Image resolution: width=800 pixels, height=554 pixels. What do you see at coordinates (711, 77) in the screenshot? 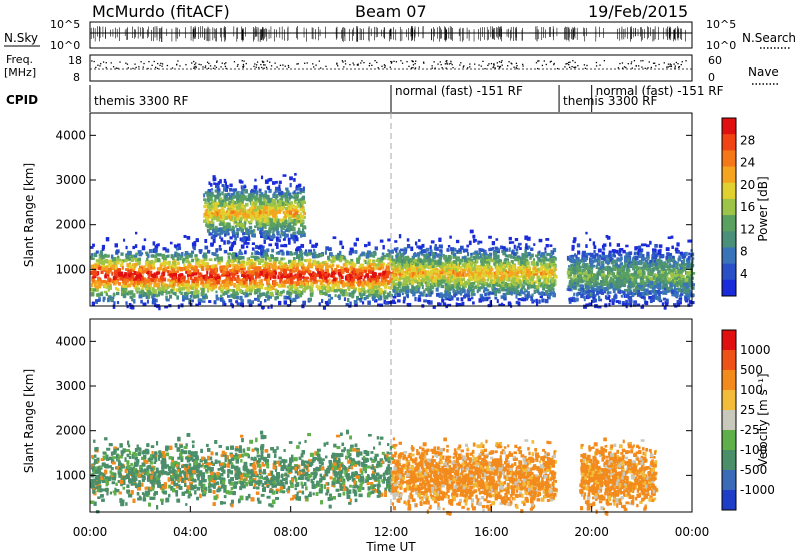
I see `nave-tick-bottom: 0` at bounding box center [711, 77].